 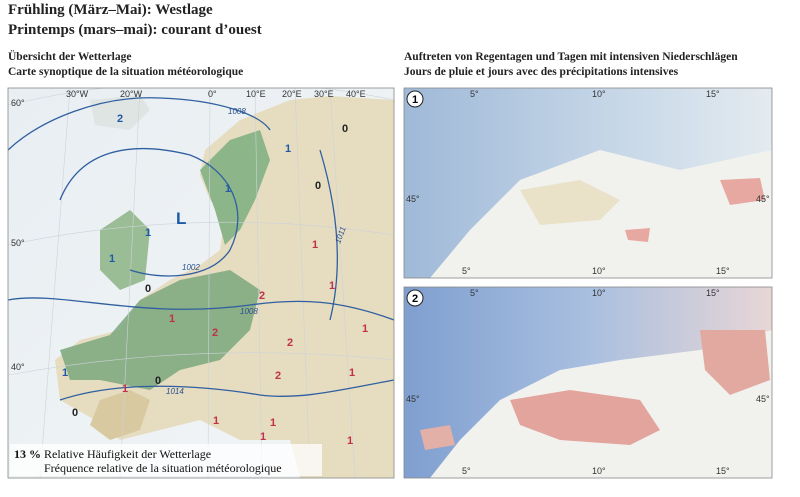 What do you see at coordinates (292, 94) in the screenshot?
I see `longitude-label: 20°E` at bounding box center [292, 94].